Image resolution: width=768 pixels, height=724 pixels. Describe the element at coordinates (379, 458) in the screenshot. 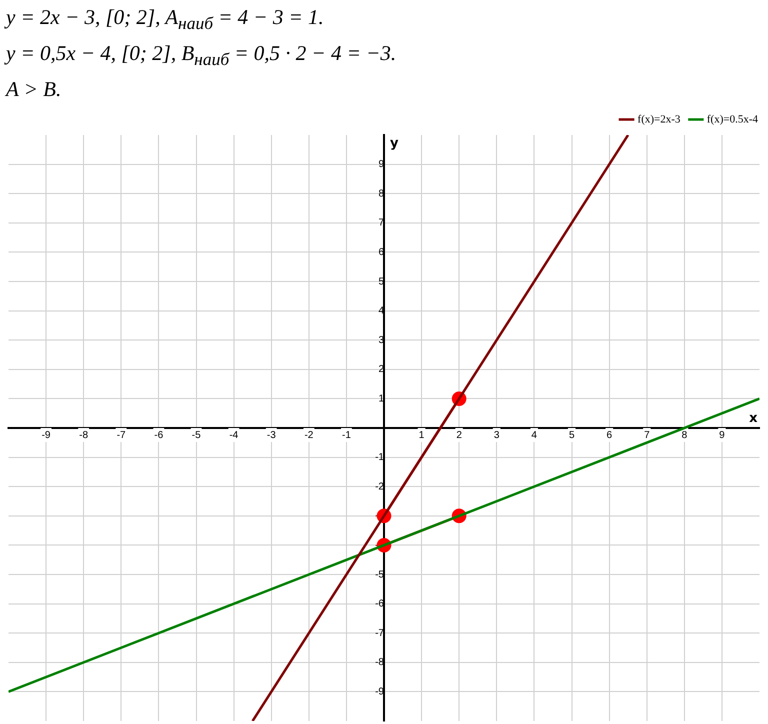

I see `y-tick-label: -1` at that location.